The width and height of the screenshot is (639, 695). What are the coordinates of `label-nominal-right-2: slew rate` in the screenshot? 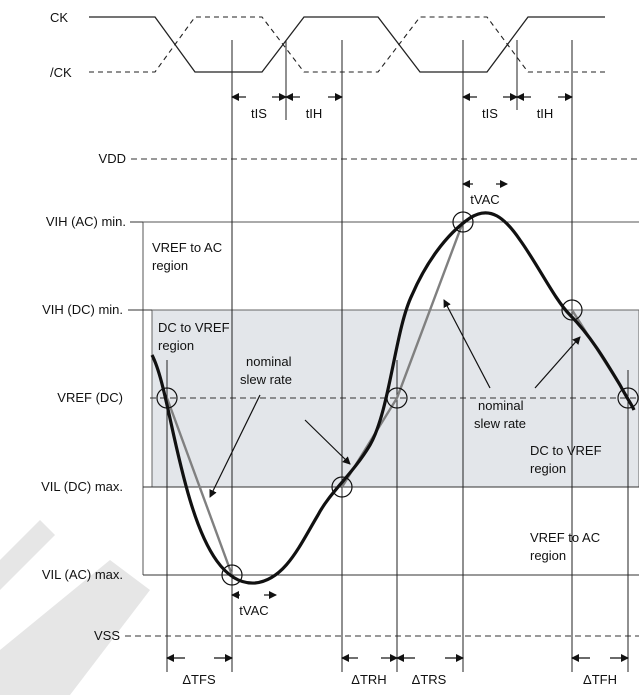 It's located at (500, 423).